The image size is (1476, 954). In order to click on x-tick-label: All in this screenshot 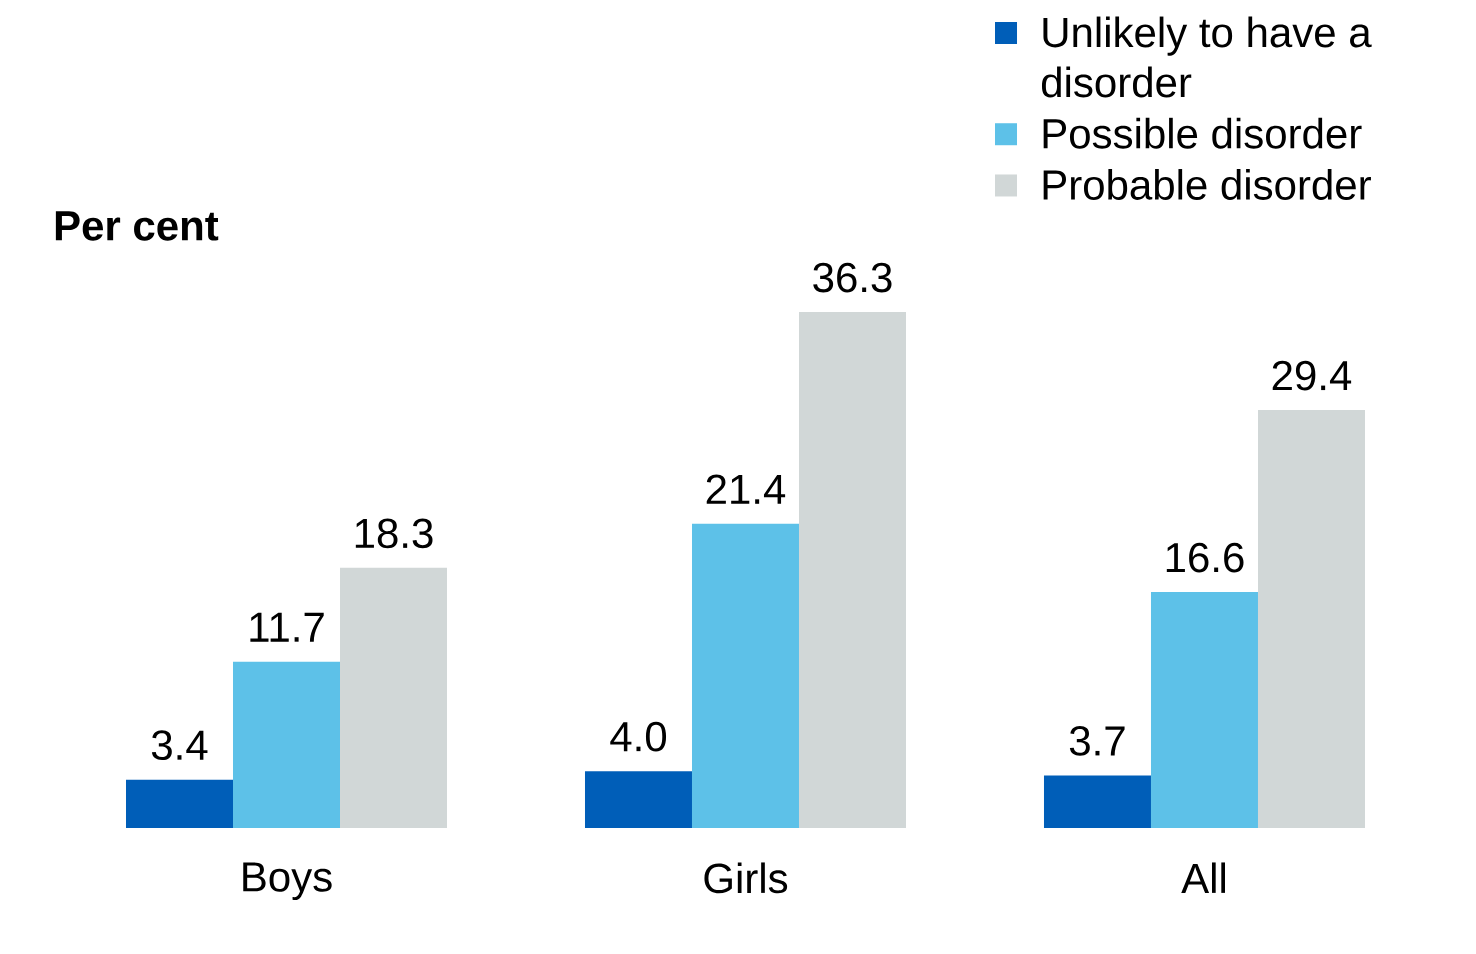, I will do `click(1203, 877)`.